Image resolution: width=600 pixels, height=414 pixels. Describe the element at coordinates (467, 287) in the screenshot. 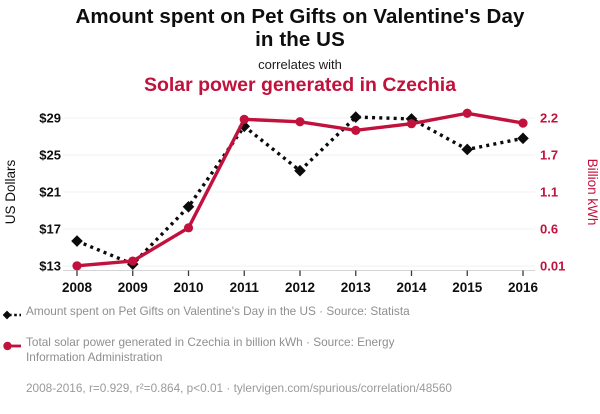

I see `svg-text: 2015` at that location.